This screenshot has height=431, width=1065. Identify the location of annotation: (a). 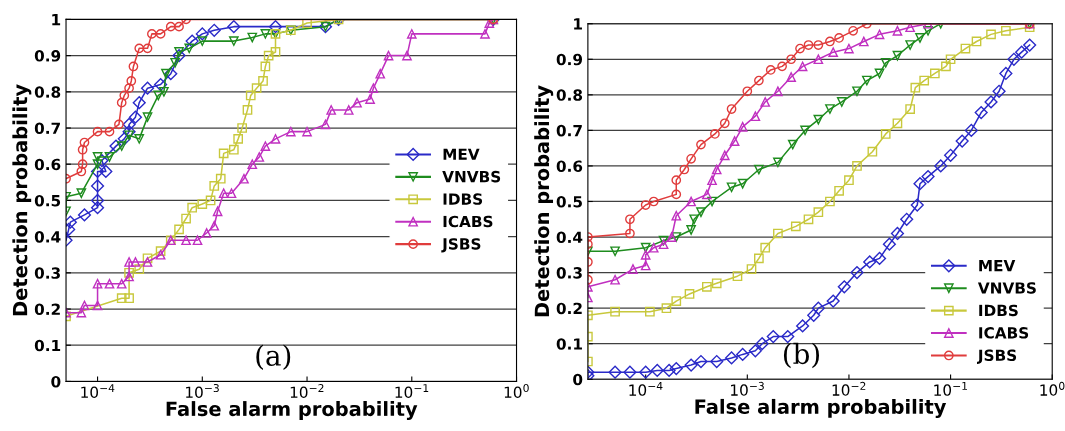
(273, 357).